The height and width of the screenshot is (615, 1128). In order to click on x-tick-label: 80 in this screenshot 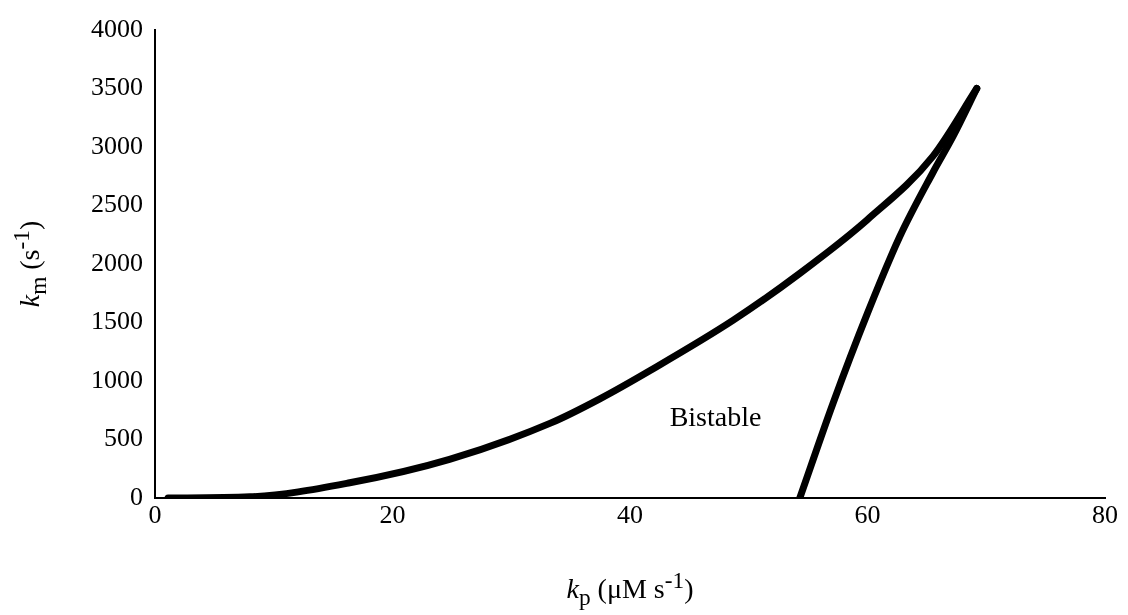, I will do `click(1105, 515)`.